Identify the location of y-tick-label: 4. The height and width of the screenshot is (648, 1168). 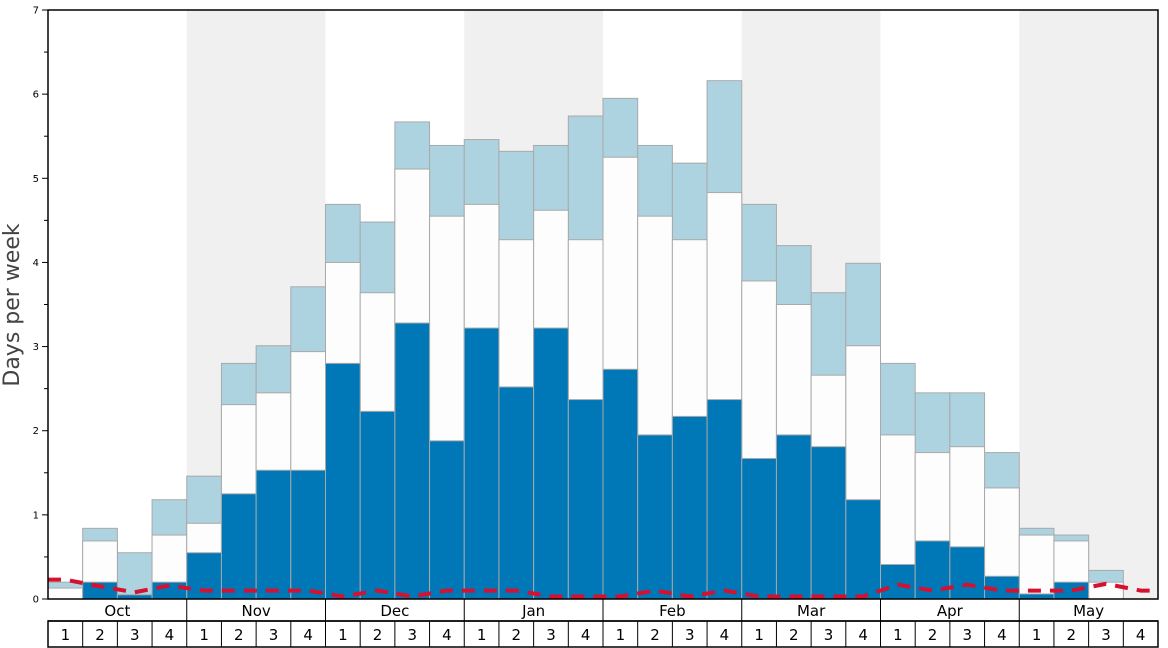
(36, 263).